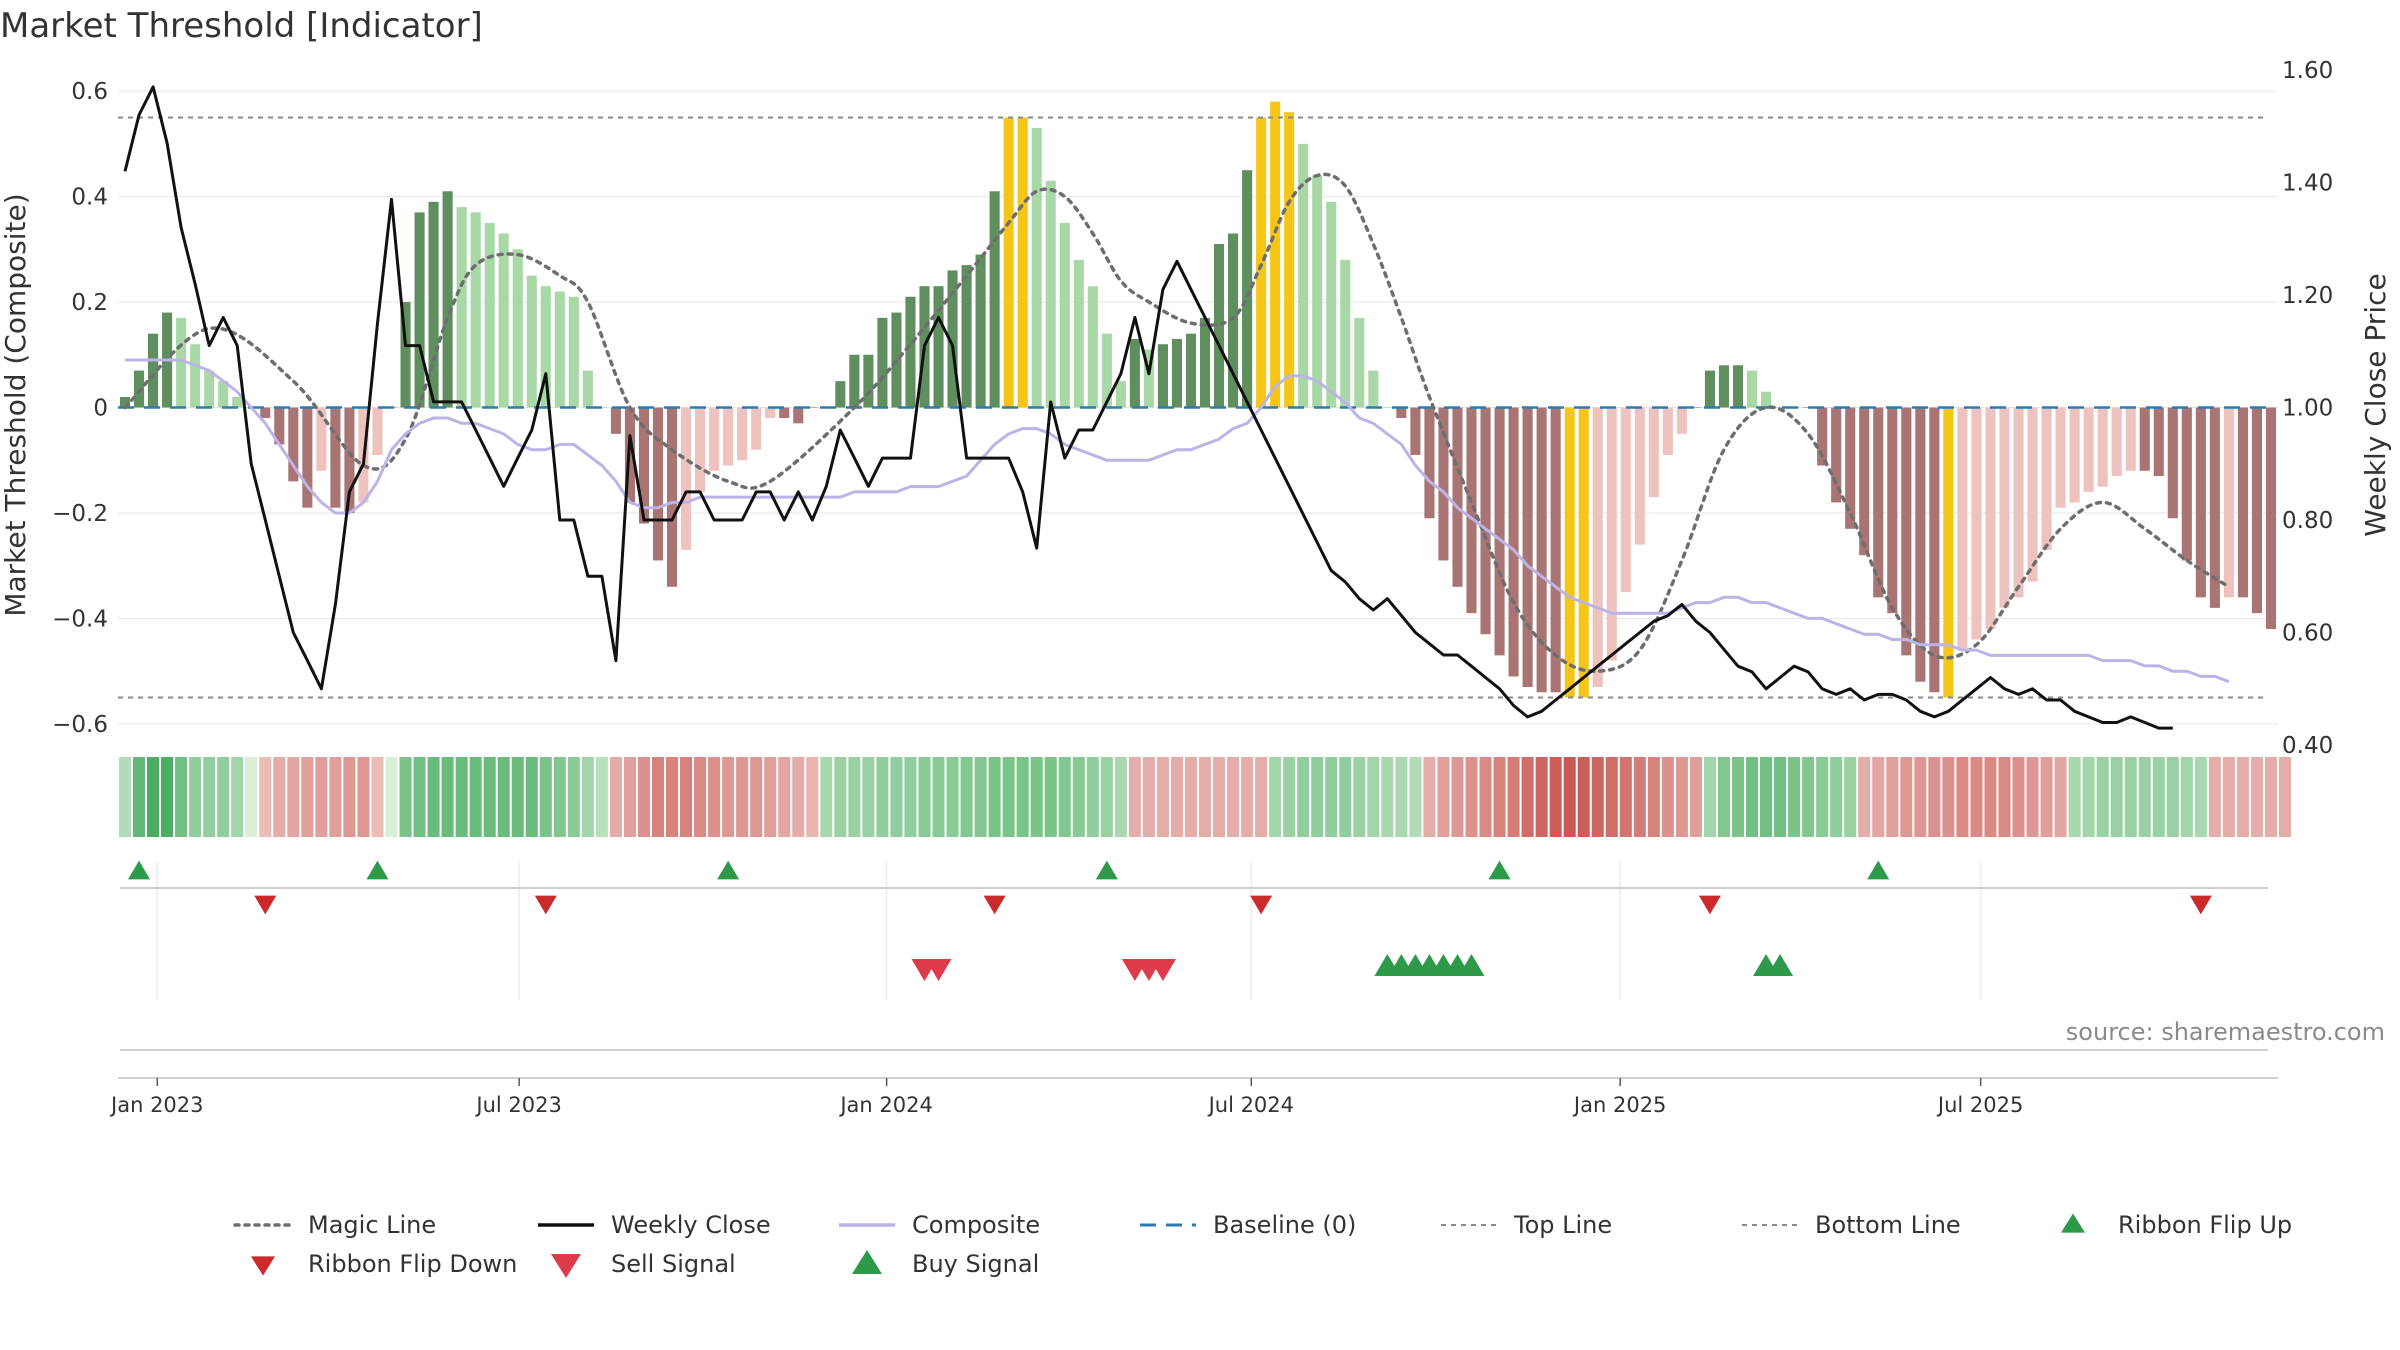 This screenshot has height=1350, width=2400. What do you see at coordinates (1562, 1225) in the screenshot?
I see `legend-label: Top Line` at bounding box center [1562, 1225].